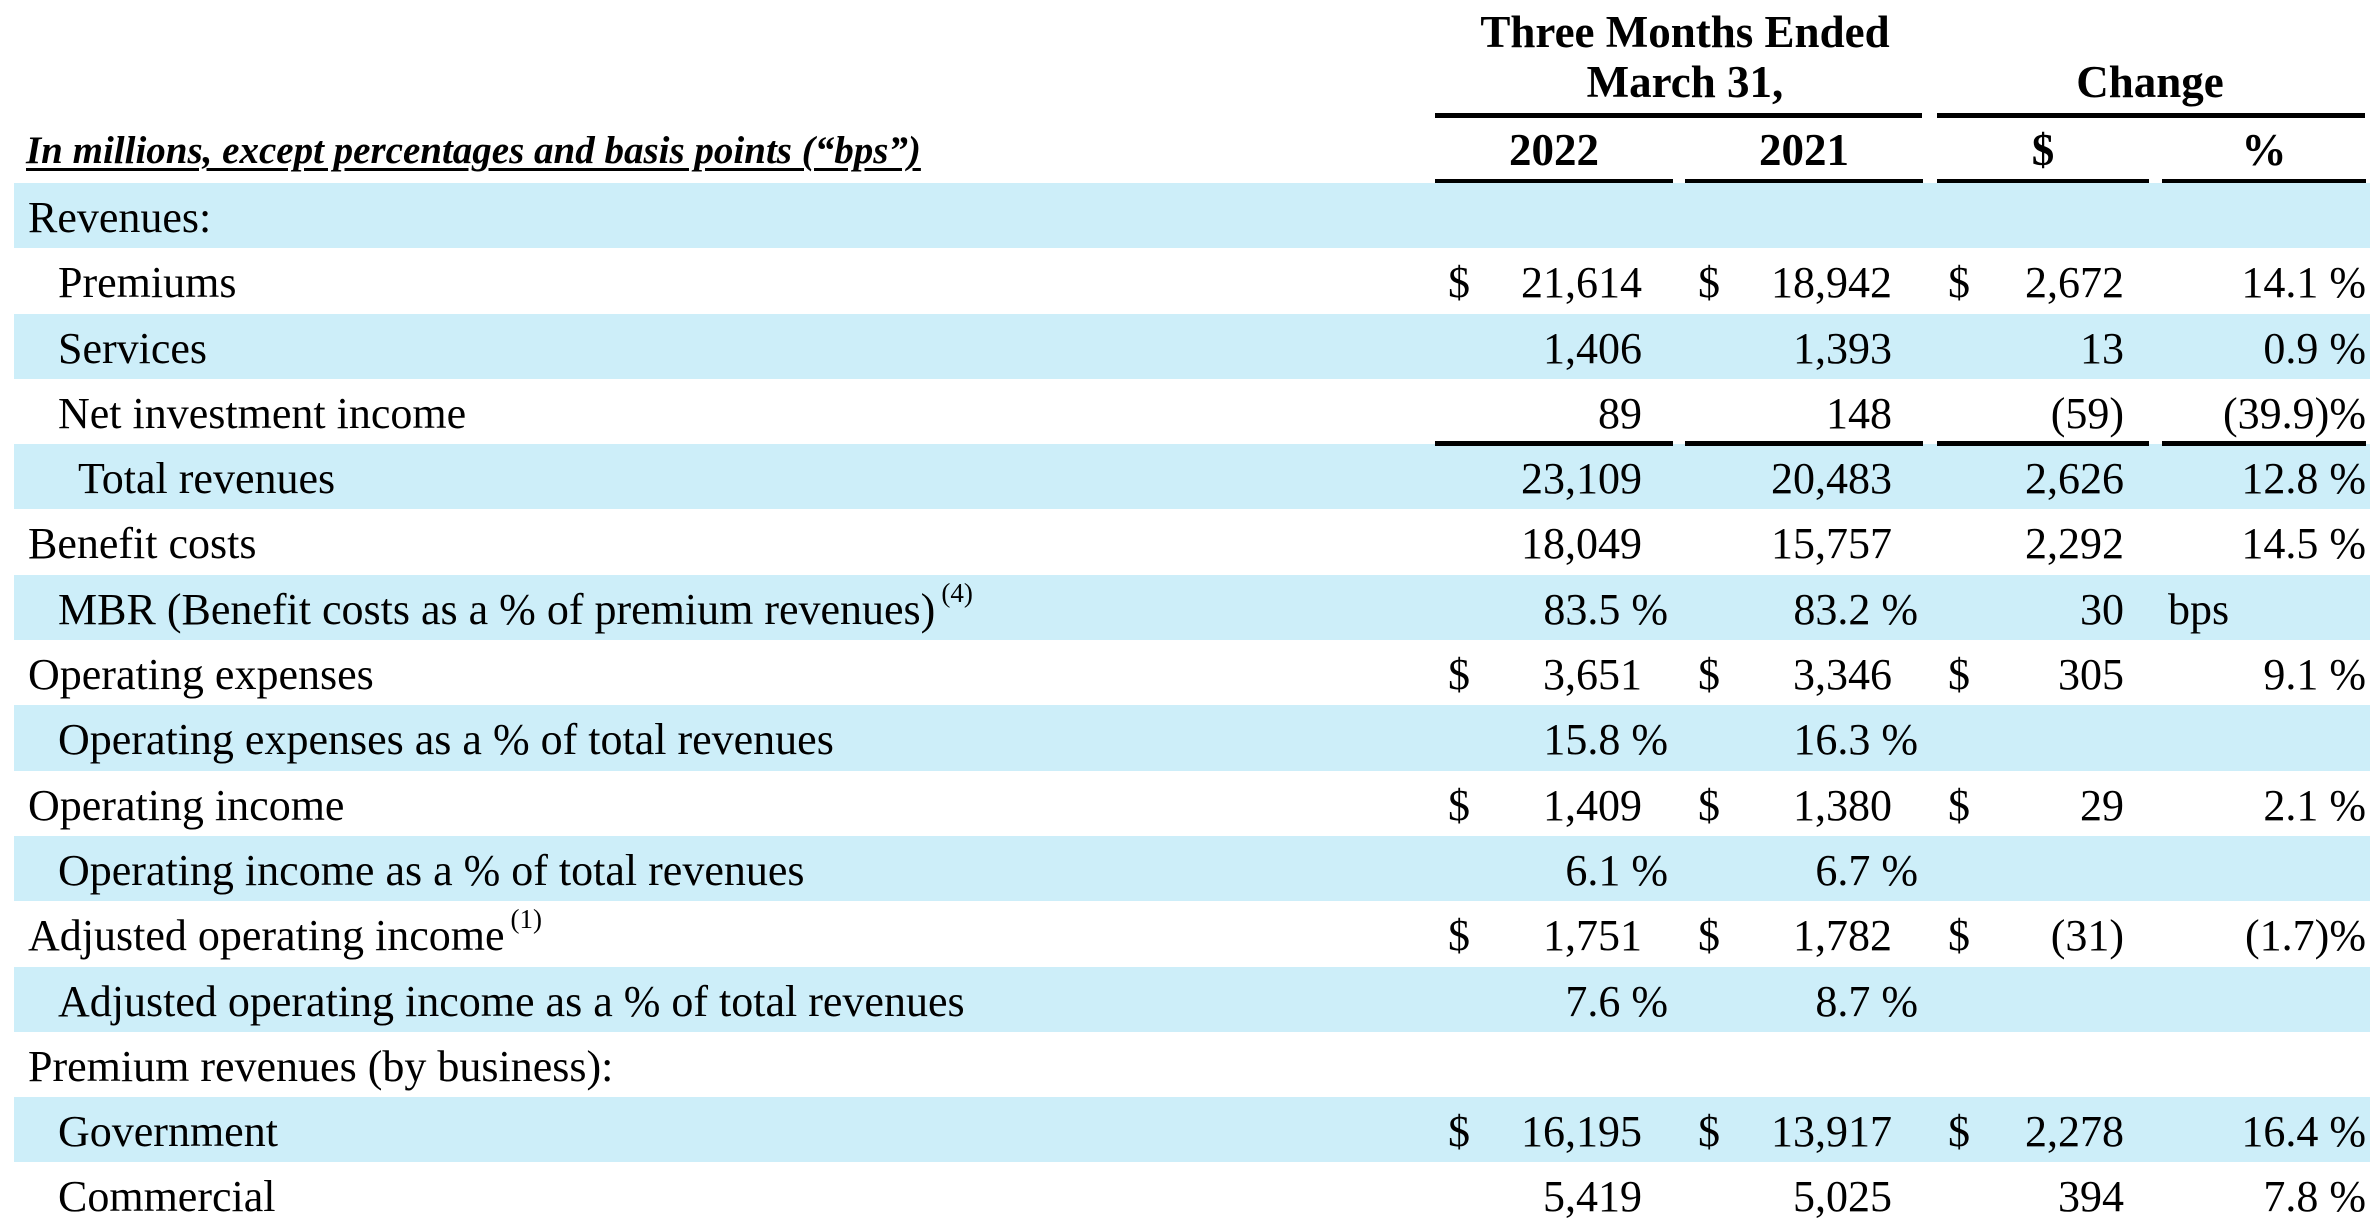  Describe the element at coordinates (2303, 544) in the screenshot. I see `change-pct: 14.5 %` at that location.